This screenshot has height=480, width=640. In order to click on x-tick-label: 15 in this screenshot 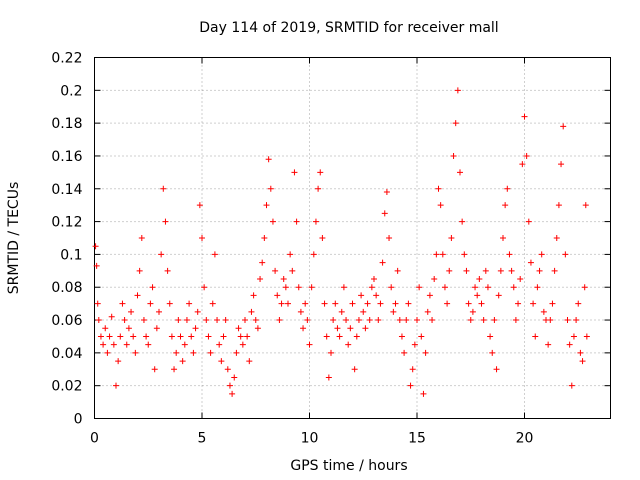, I will do `click(417, 439)`.